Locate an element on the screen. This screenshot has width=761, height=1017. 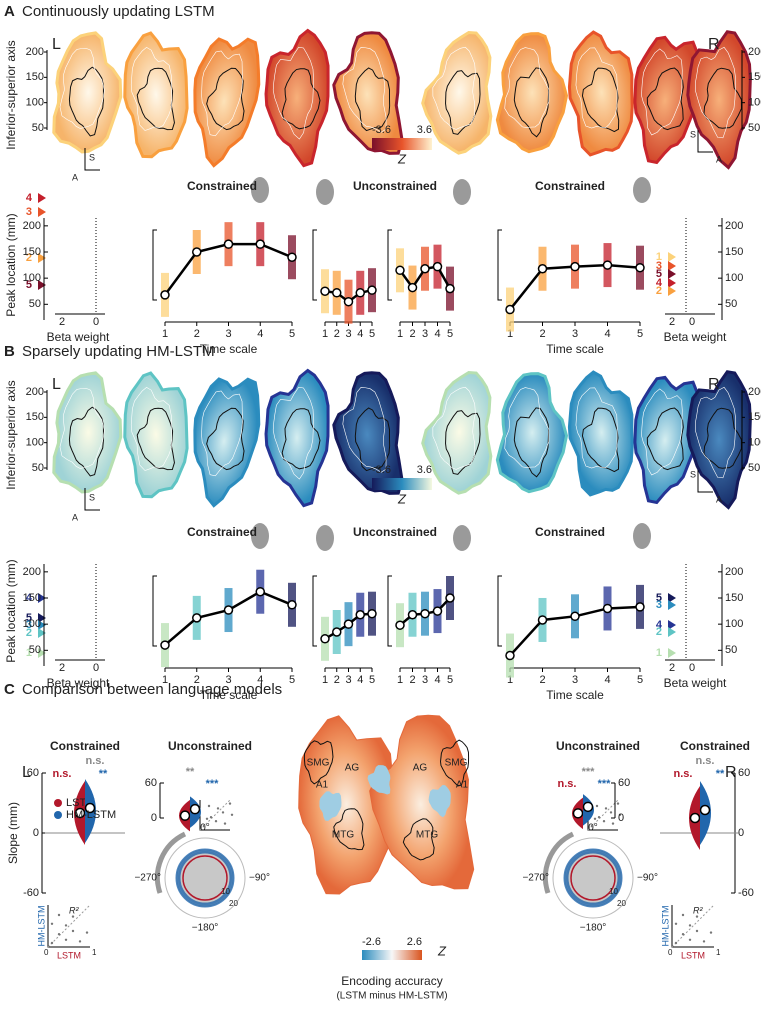
polar-label: −90° is located at coordinates (647, 878).